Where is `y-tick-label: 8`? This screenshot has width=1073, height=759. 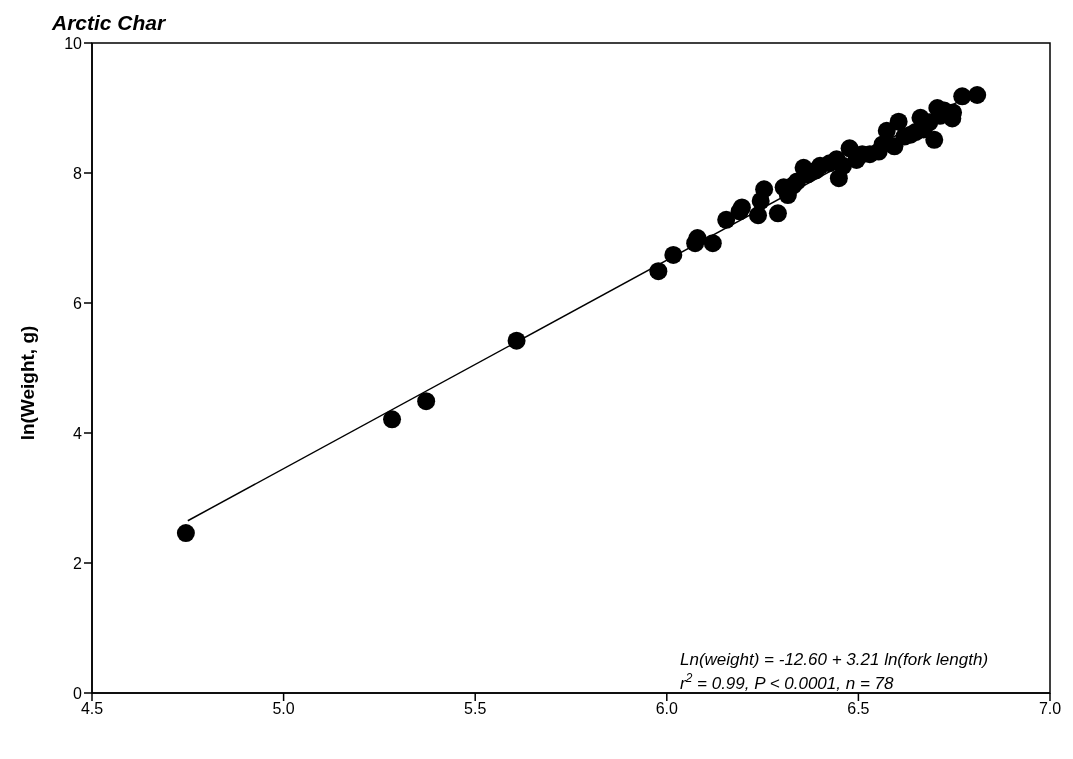 y-tick-label: 8 is located at coordinates (78, 173).